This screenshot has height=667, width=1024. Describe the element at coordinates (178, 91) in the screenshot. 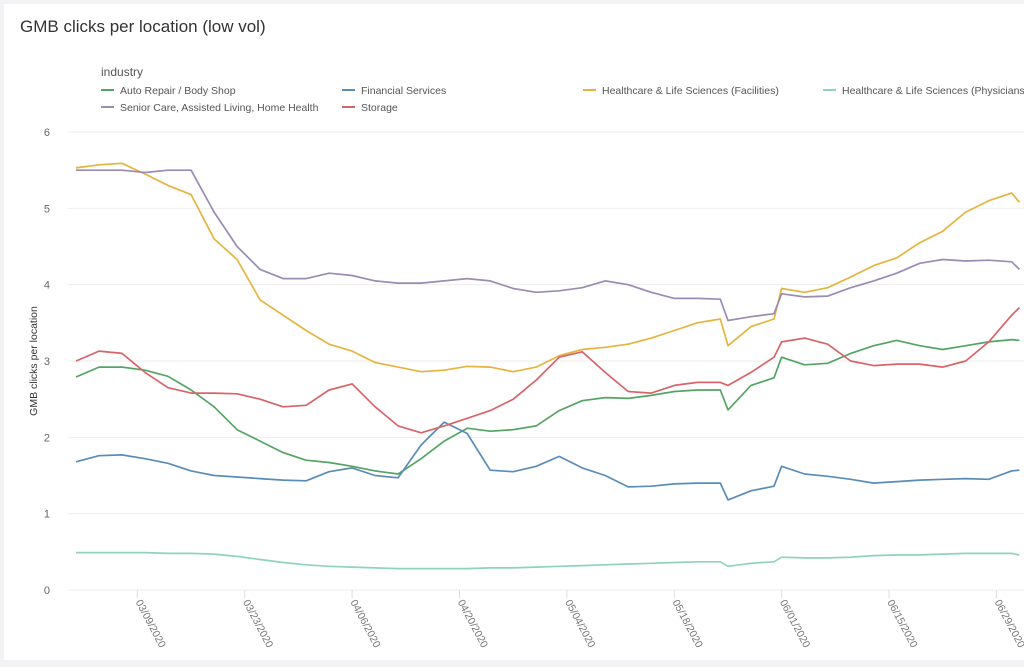

I see `legend-label: Auto Repair / Body Shop` at that location.